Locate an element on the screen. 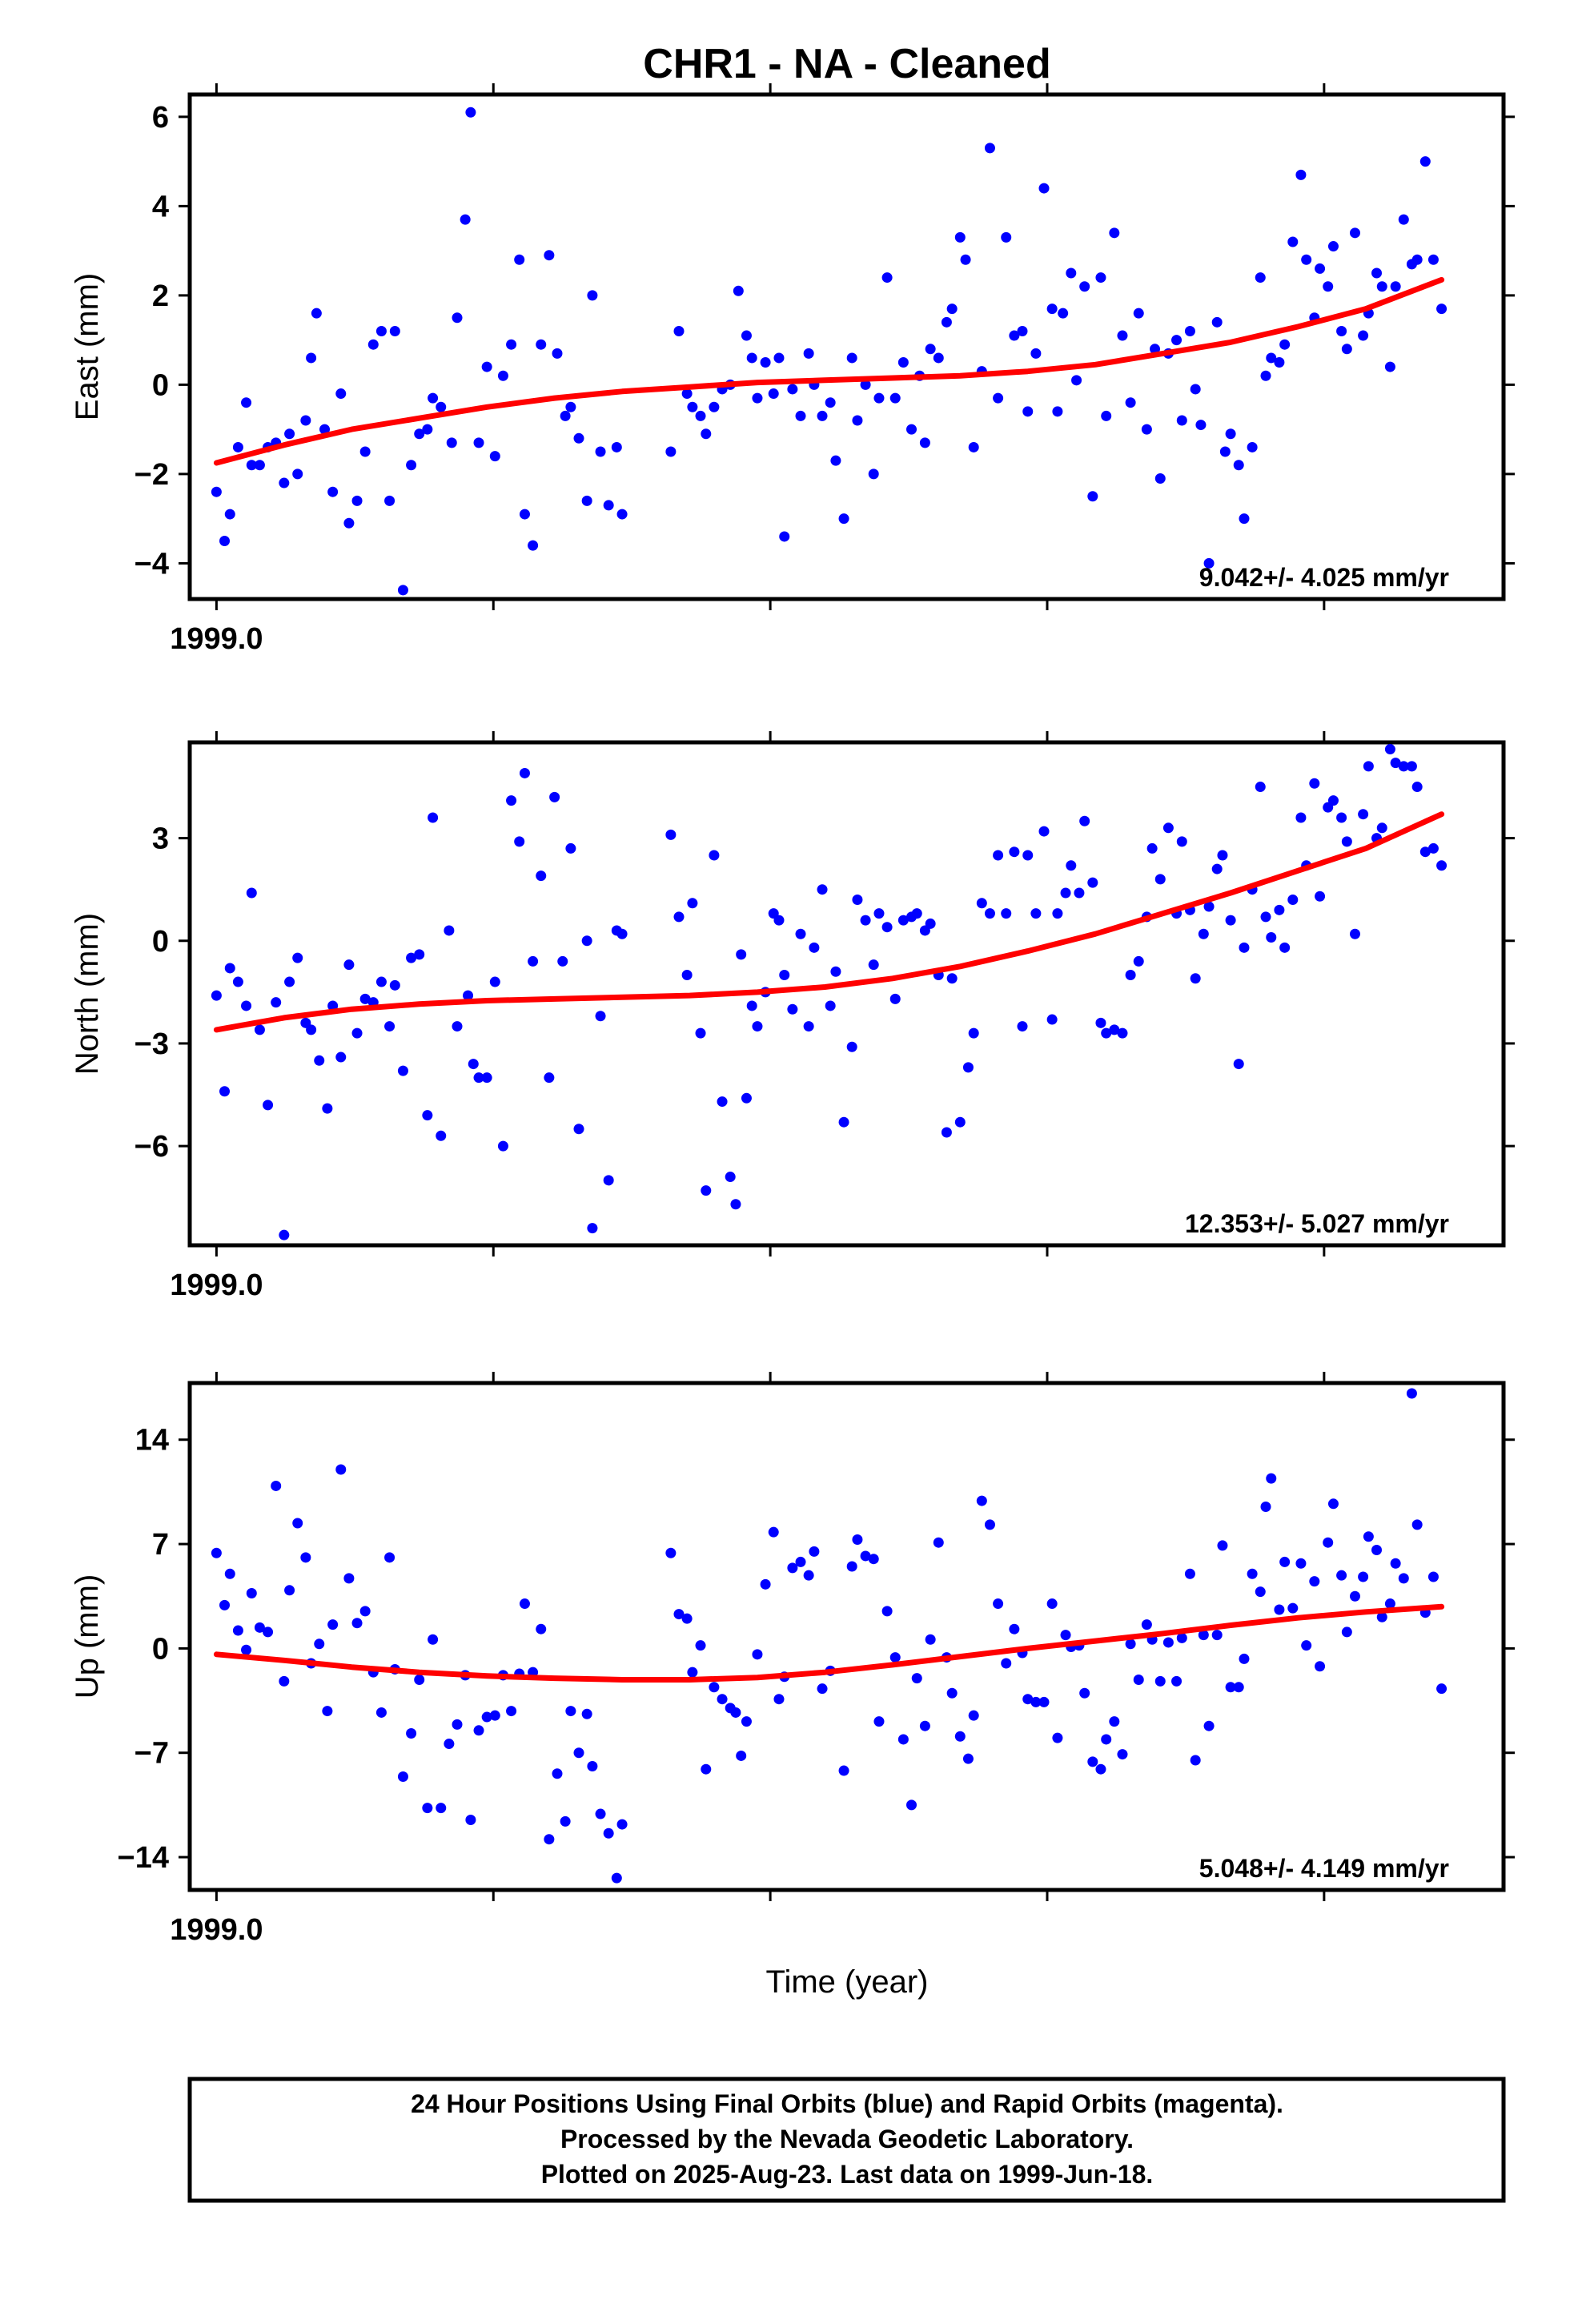 This screenshot has width=1582, height=2324. east-fit-line is located at coordinates (829, 371).